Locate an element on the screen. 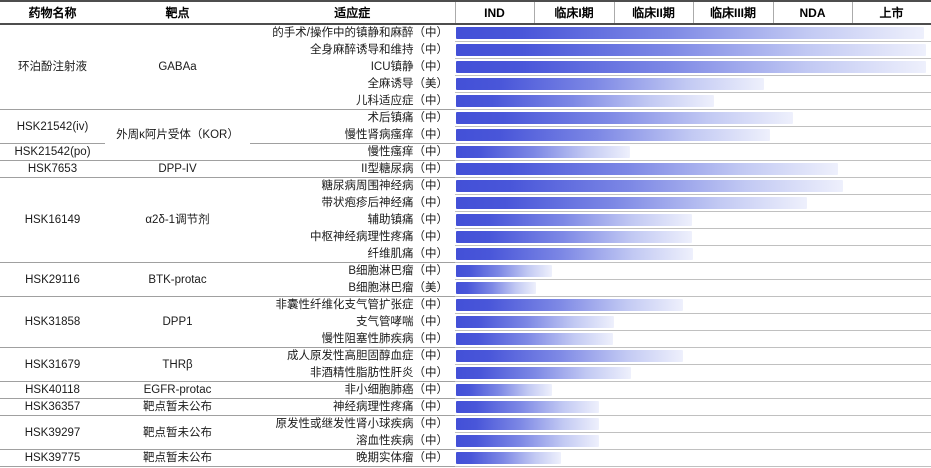 This screenshot has height=468, width=931. indication-cell: 带状疱疹后神经痛（中） is located at coordinates (352, 203).